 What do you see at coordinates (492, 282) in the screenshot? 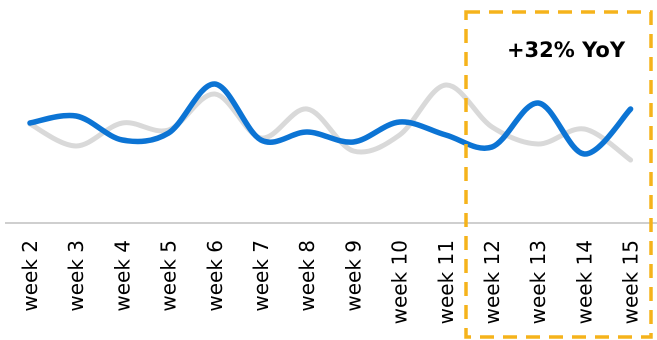
I see `x-tick-label: week 12` at bounding box center [492, 282].